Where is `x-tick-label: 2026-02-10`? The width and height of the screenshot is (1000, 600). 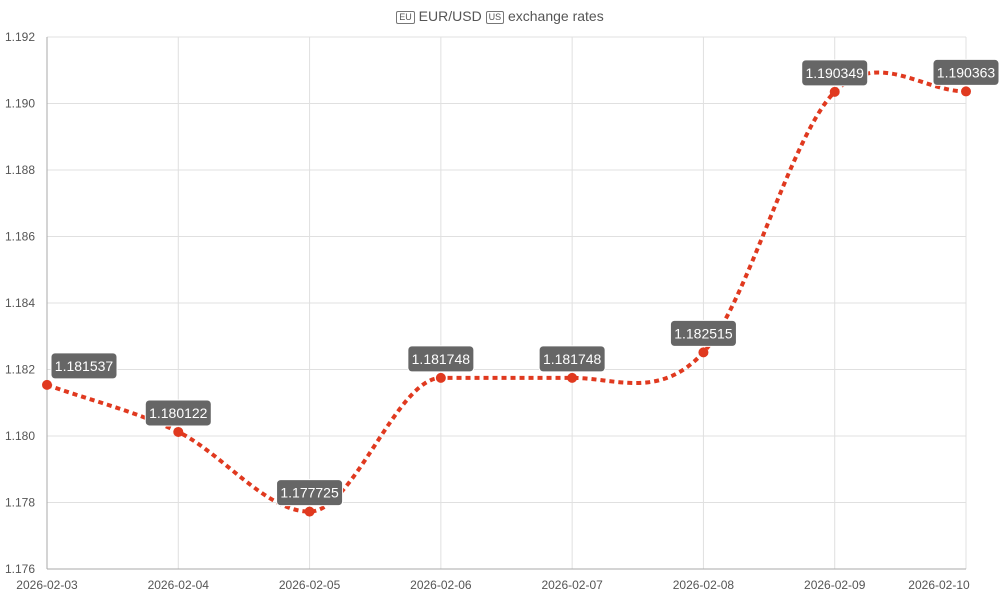 x-tick-label: 2026-02-10 is located at coordinates (939, 585).